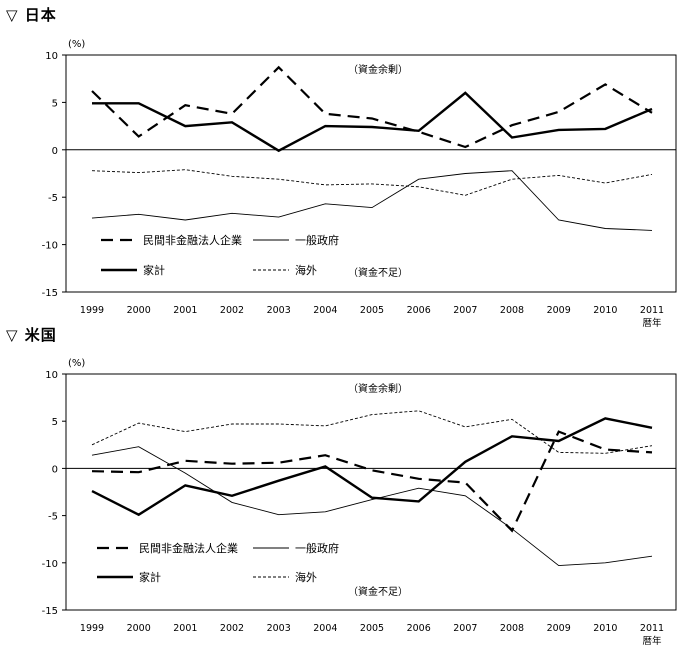 The width and height of the screenshot is (683, 657). Describe the element at coordinates (306, 577) in the screenshot. I see `legend-label-us-3: 海外` at that location.